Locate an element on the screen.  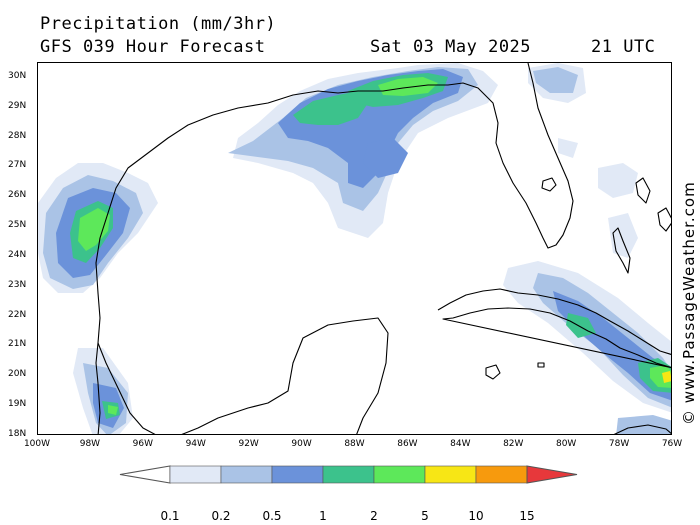
latitude-label: 26N is located at coordinates (17, 195).